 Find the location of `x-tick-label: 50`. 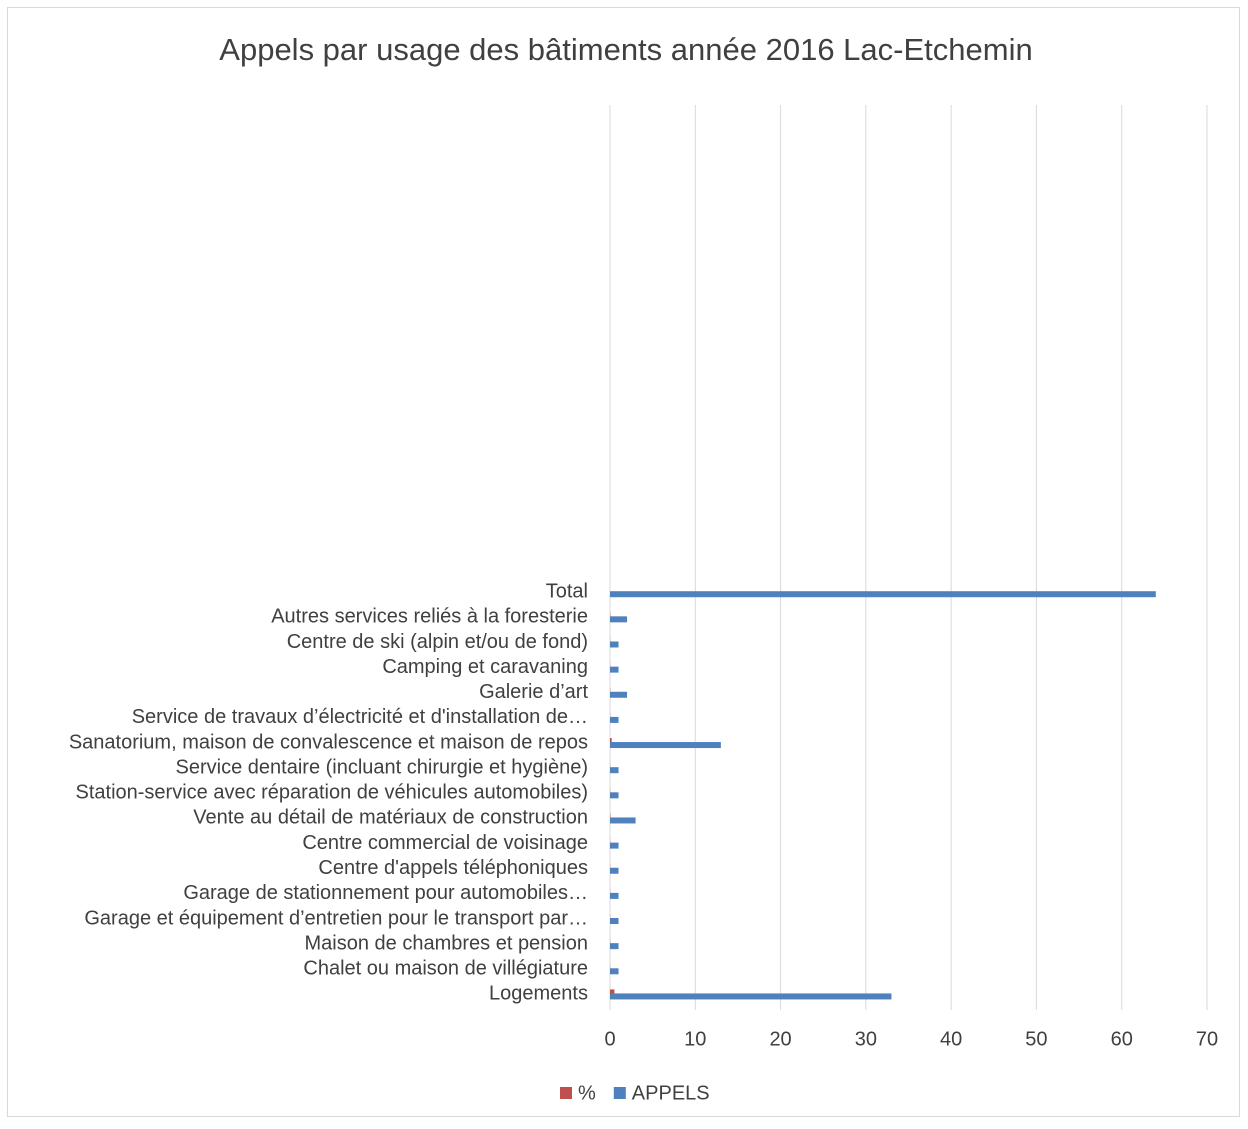

x-tick-label: 50 is located at coordinates (1036, 1039).